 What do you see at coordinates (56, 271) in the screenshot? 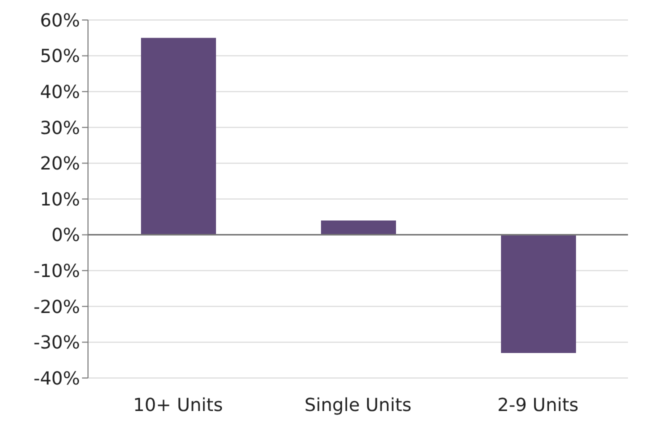
I see `y-tick-label: -10%` at bounding box center [56, 271].